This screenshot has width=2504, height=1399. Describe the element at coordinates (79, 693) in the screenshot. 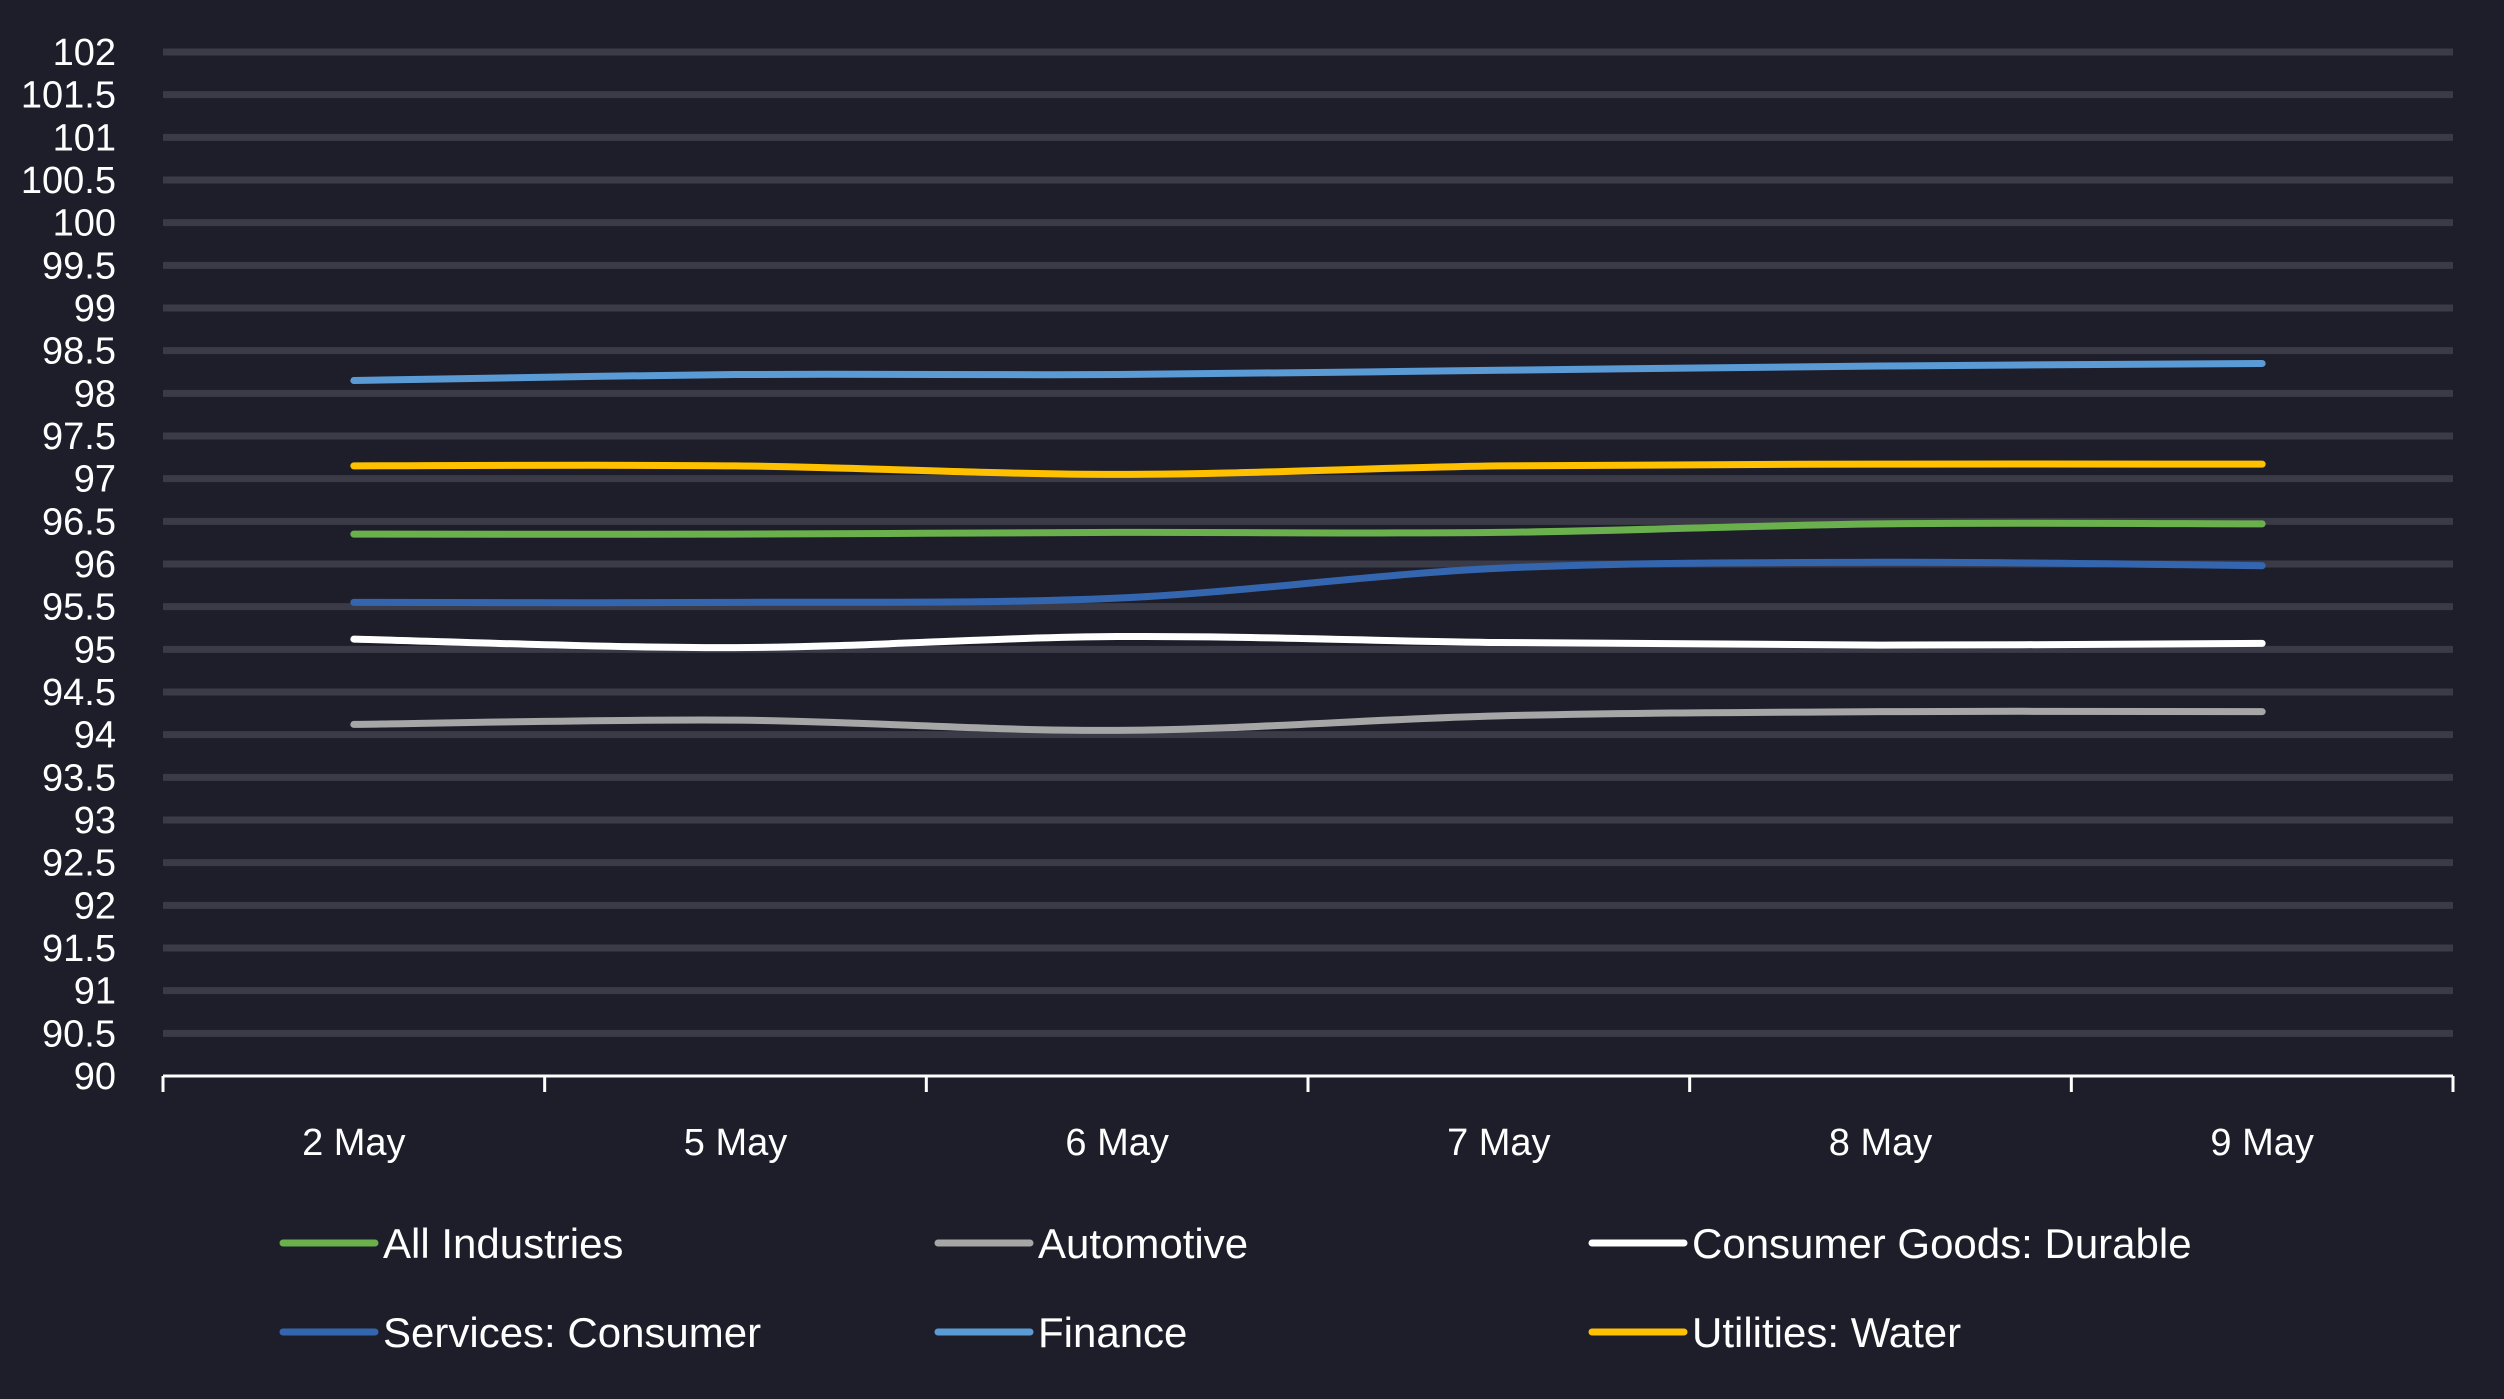

I see `y-tick-label: 94.5` at that location.